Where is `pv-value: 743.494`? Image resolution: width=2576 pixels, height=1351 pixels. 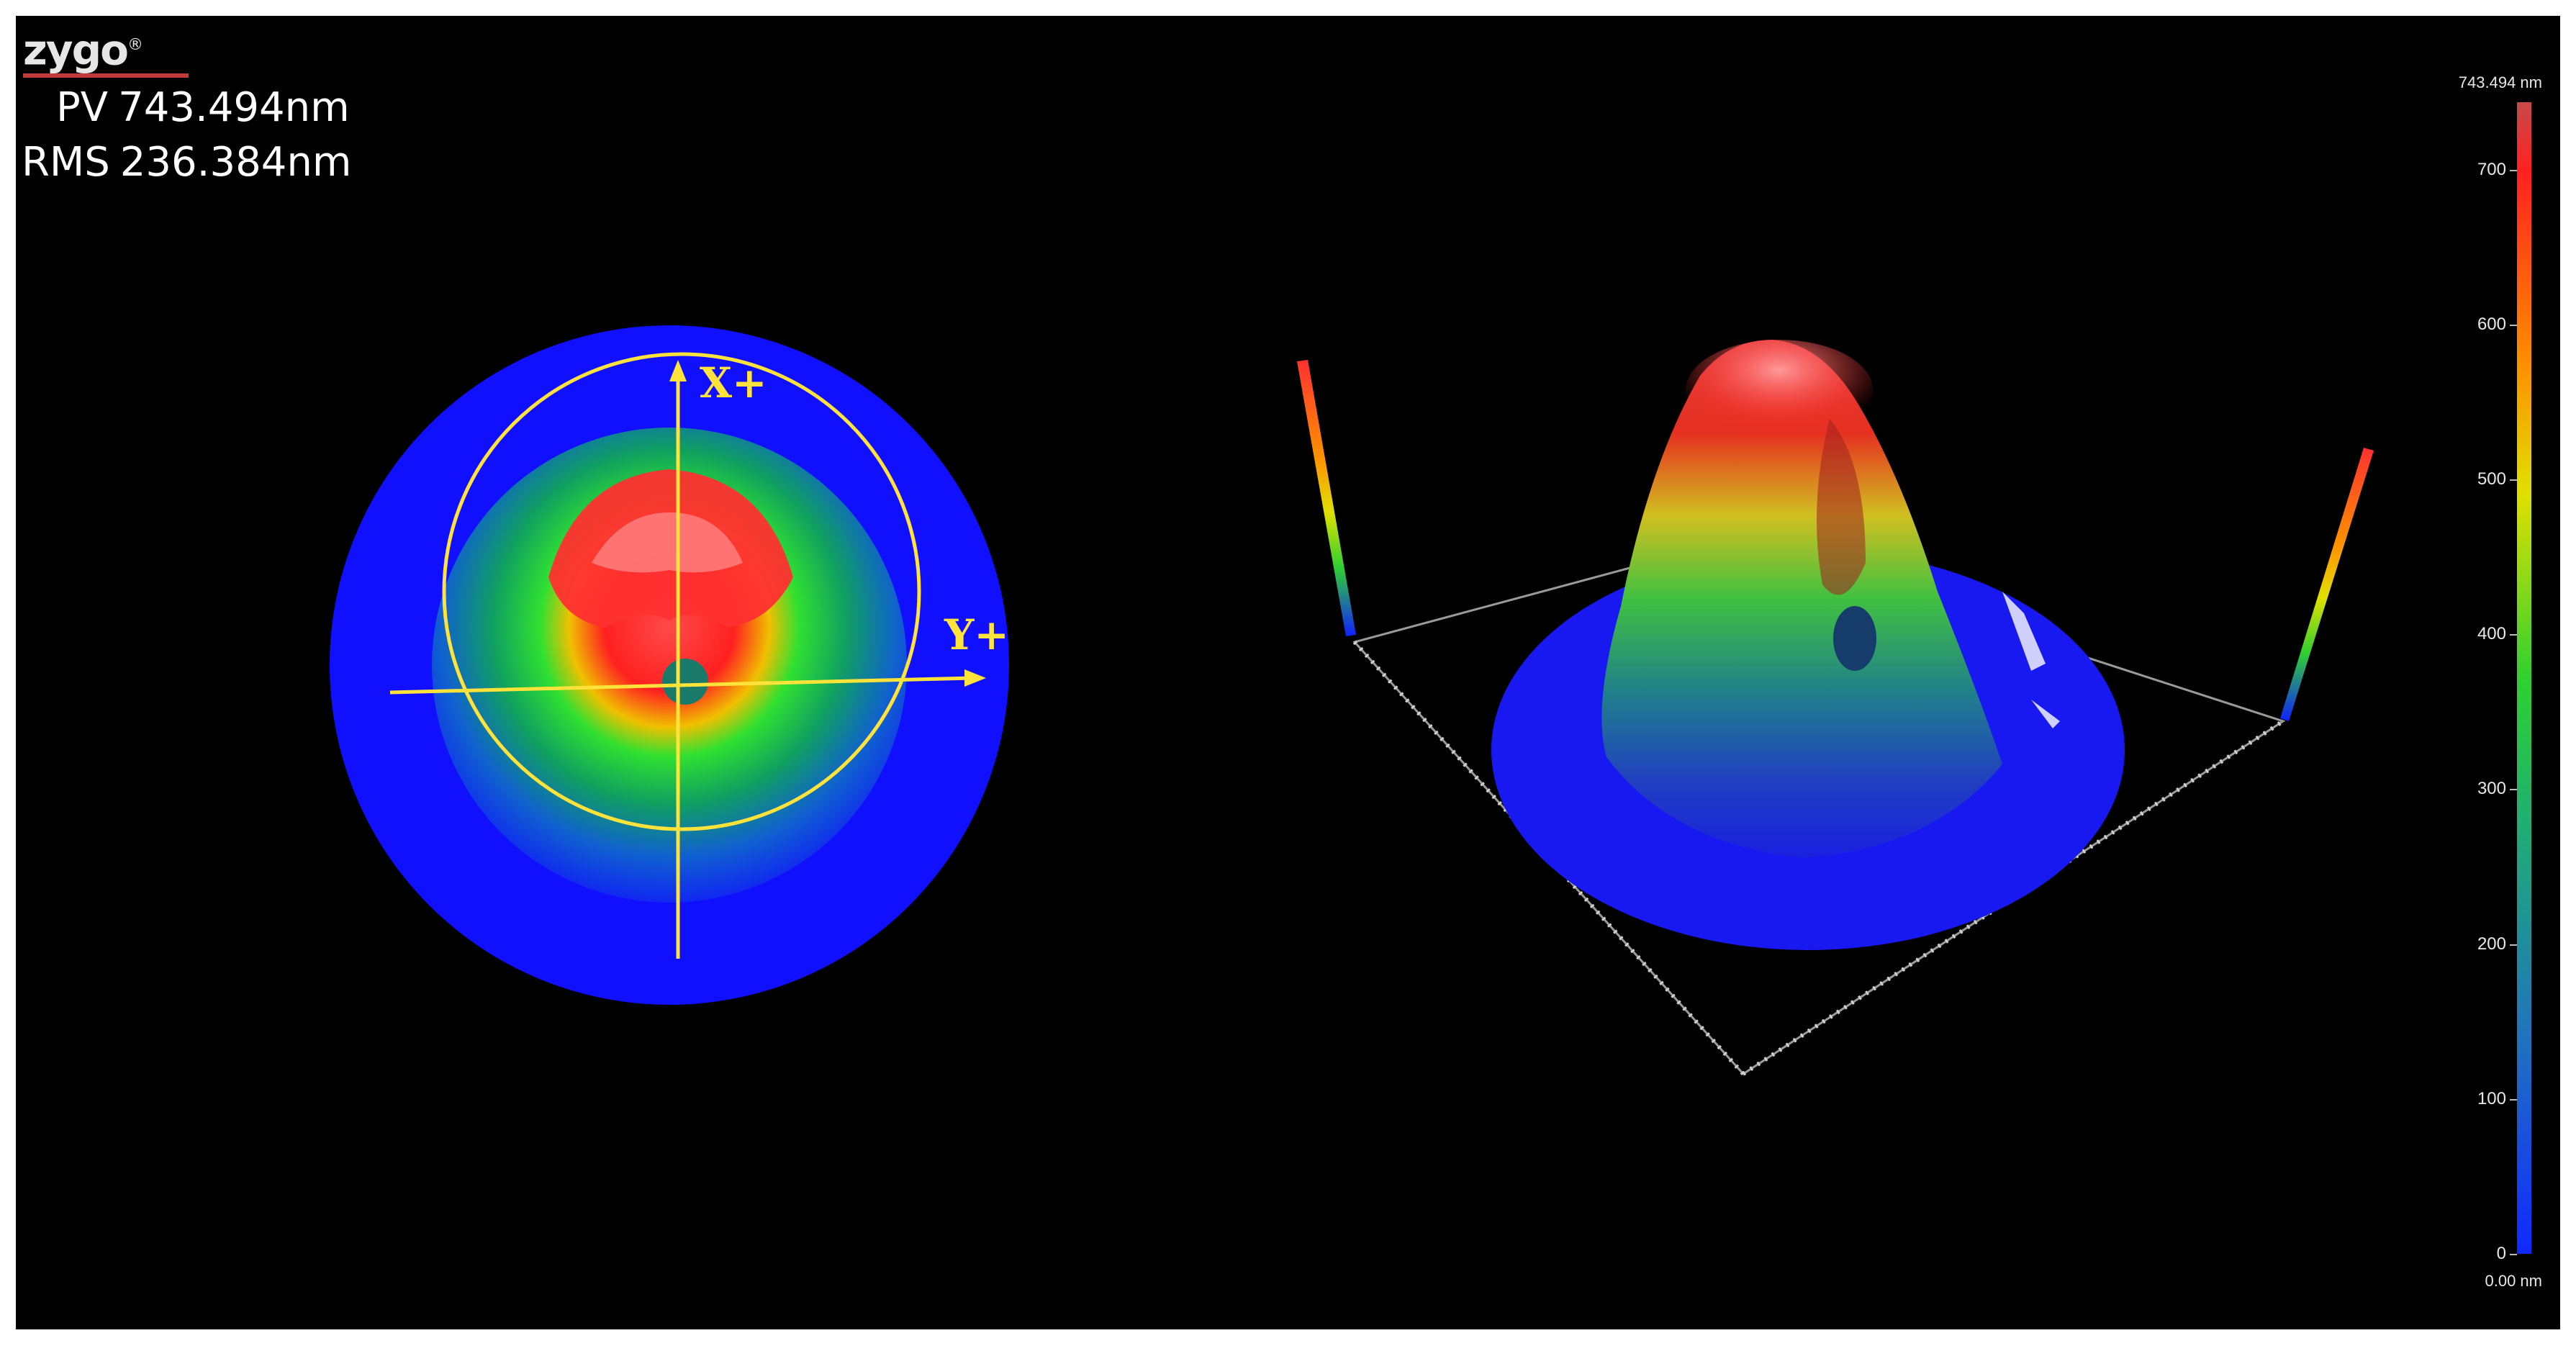
pv-value: 743.494 is located at coordinates (202, 107).